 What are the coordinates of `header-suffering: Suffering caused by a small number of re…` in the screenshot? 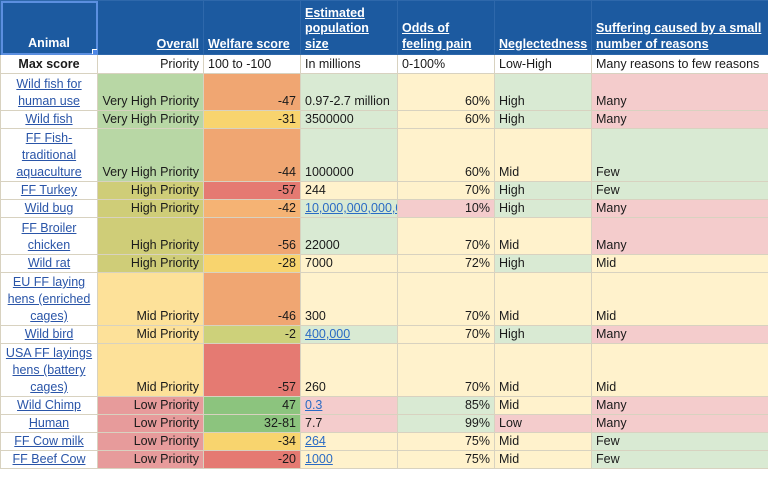 It's located at (679, 27).